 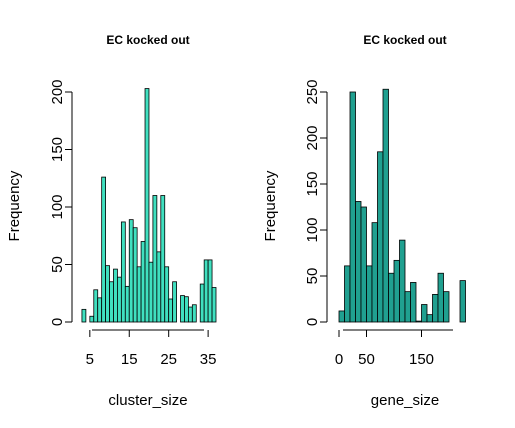 What do you see at coordinates (90, 359) in the screenshot?
I see `x-tick-label: 5` at bounding box center [90, 359].